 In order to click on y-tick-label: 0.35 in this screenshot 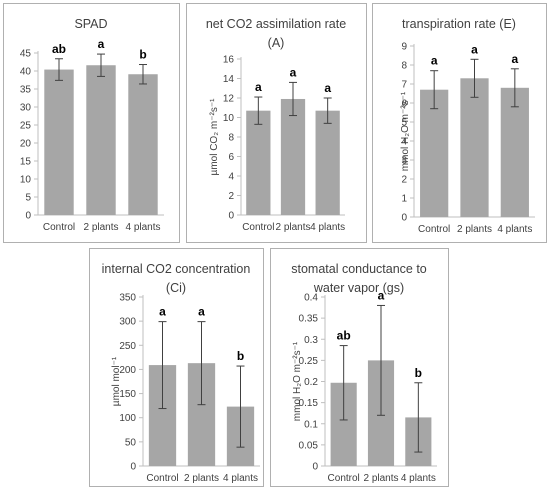, I will do `click(309, 319)`.